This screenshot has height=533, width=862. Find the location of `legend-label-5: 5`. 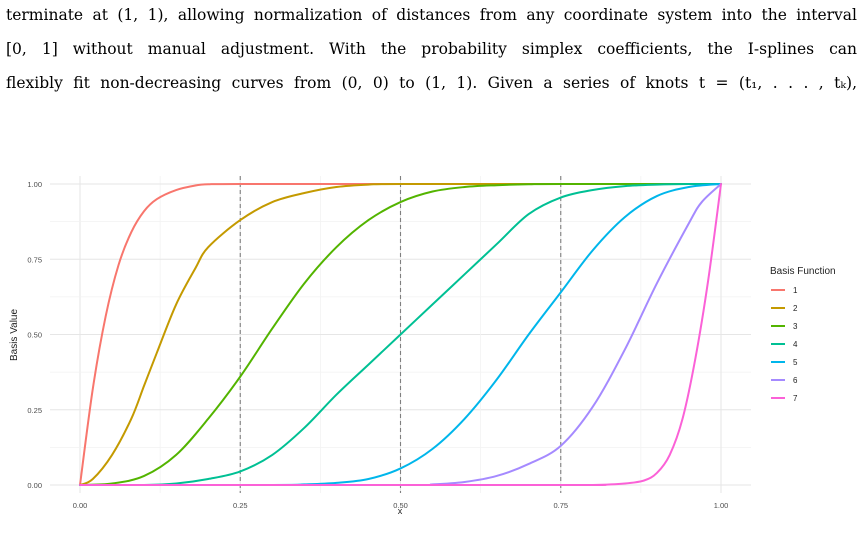

legend-label-5: 5 is located at coordinates (795, 362).